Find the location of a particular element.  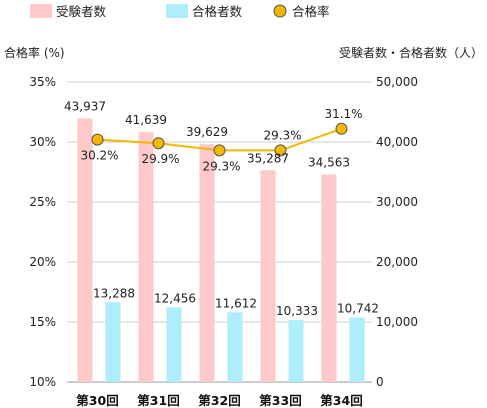

exam-value-label: 34,563 is located at coordinates (329, 163).